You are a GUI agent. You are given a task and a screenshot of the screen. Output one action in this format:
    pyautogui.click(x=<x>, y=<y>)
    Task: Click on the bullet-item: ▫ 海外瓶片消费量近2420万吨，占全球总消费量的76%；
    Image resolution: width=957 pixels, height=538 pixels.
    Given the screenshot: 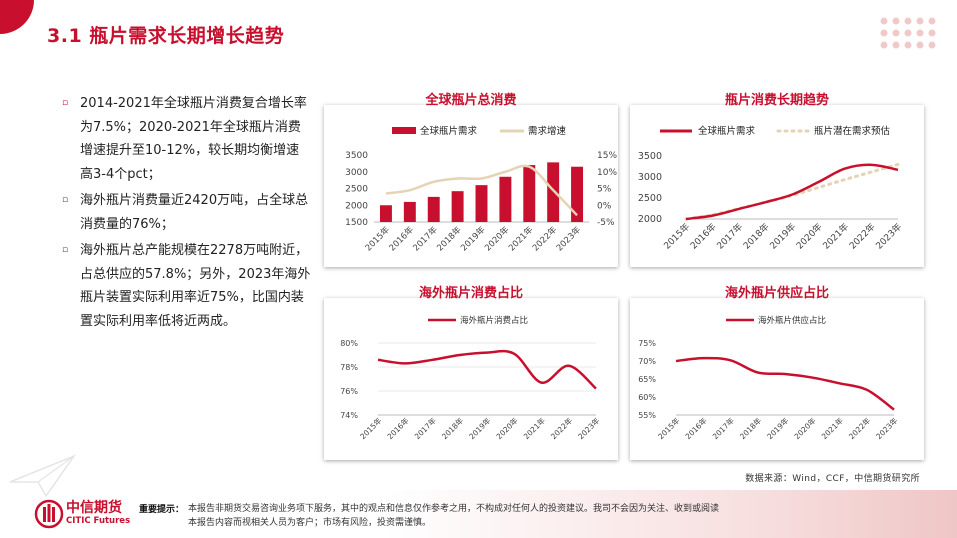 What is the action you would take?
    pyautogui.click(x=187, y=212)
    